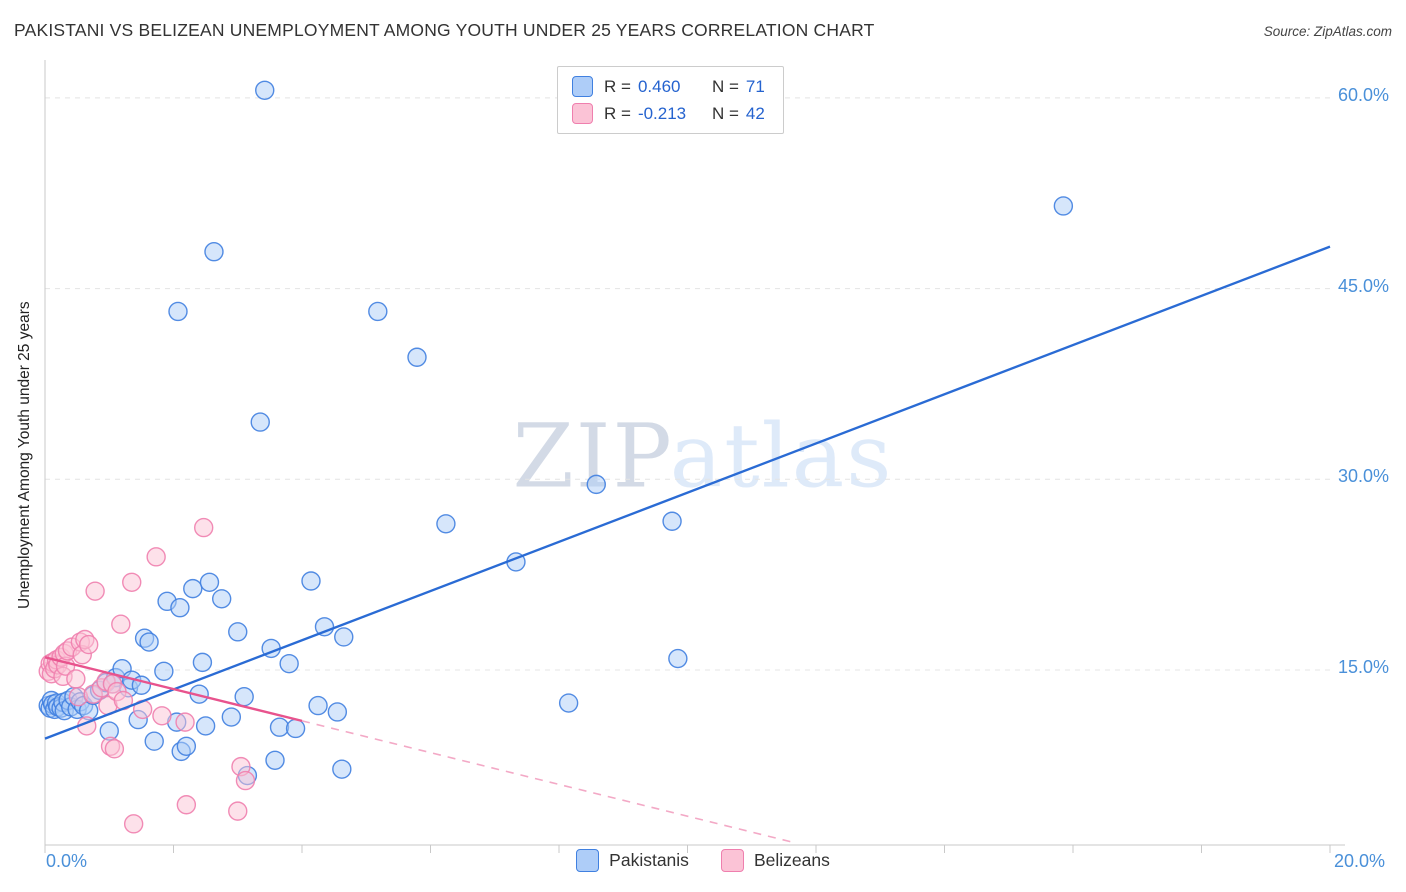 The image size is (1406, 892). What do you see at coordinates (24, 455) in the screenshot?
I see `y-axis-title: Unemployment Among Youth under 25 years` at bounding box center [24, 455].